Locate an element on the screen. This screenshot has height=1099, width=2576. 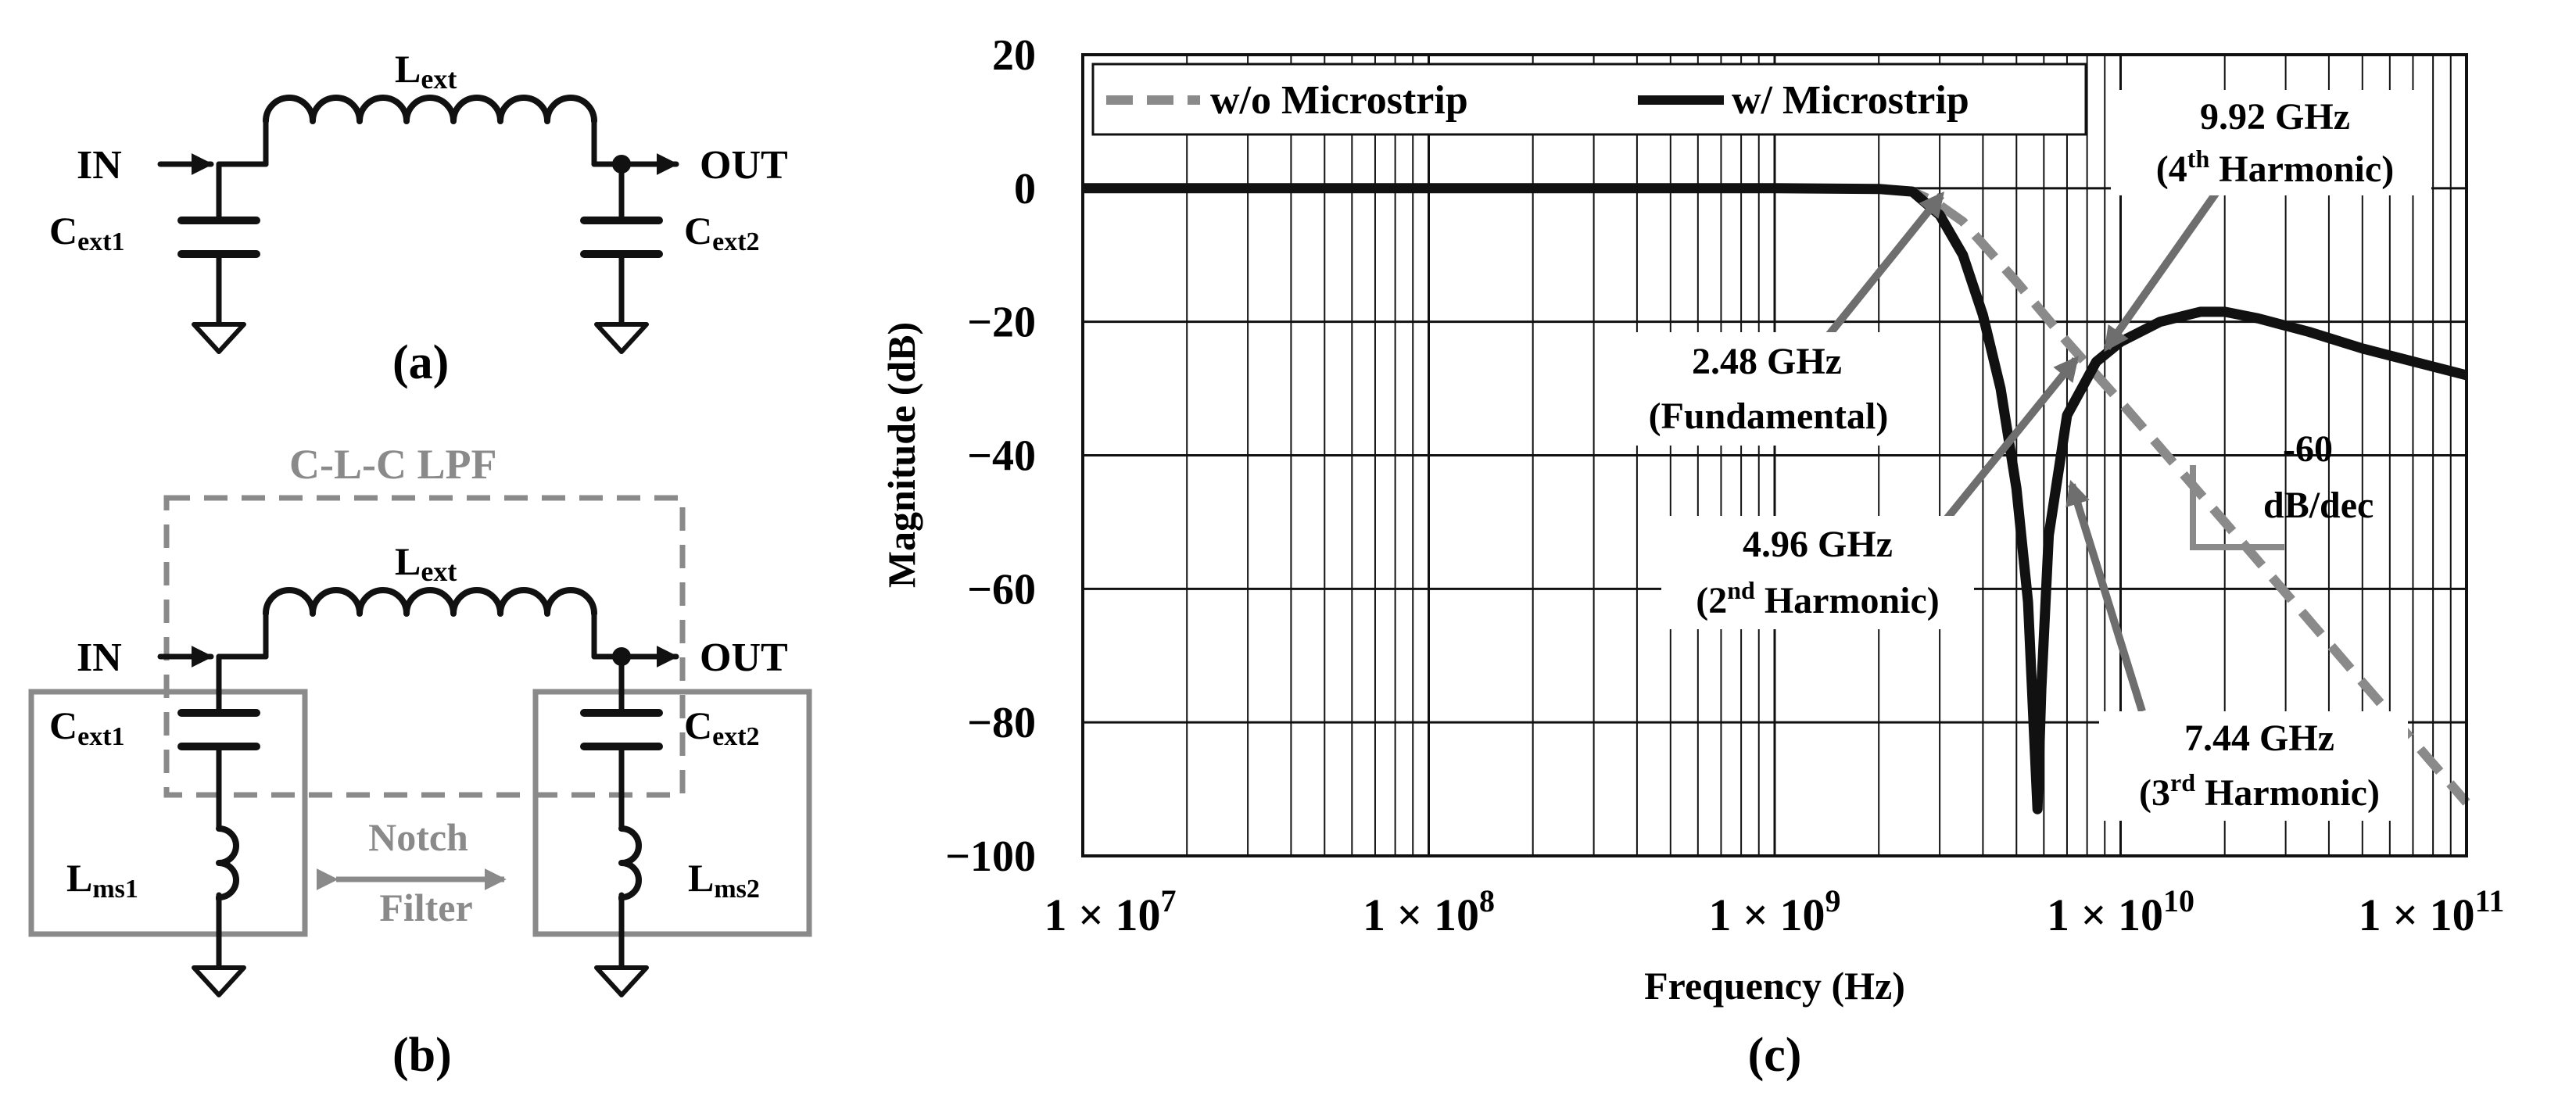
x-tick-label: 1 × 10¹⁰ is located at coordinates (2120, 911).